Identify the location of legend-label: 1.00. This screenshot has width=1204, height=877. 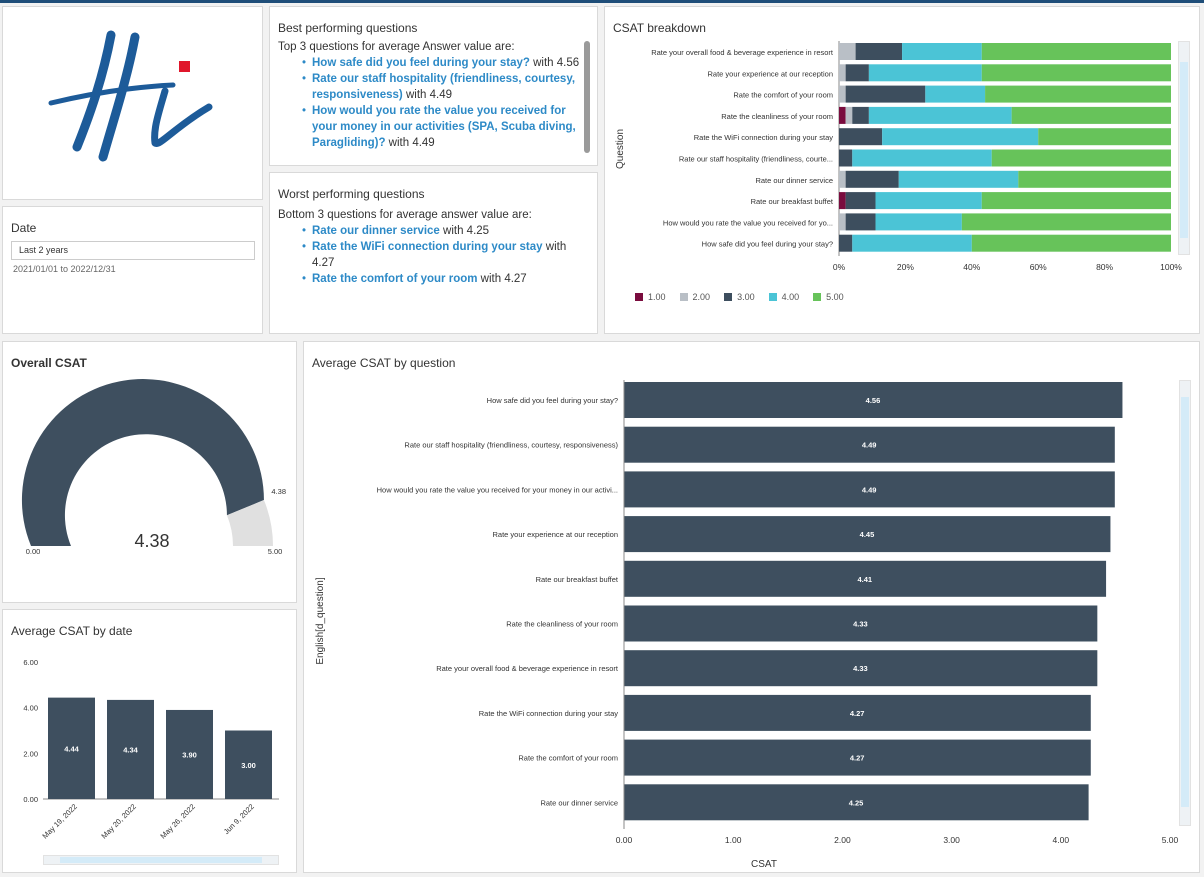
(657, 297).